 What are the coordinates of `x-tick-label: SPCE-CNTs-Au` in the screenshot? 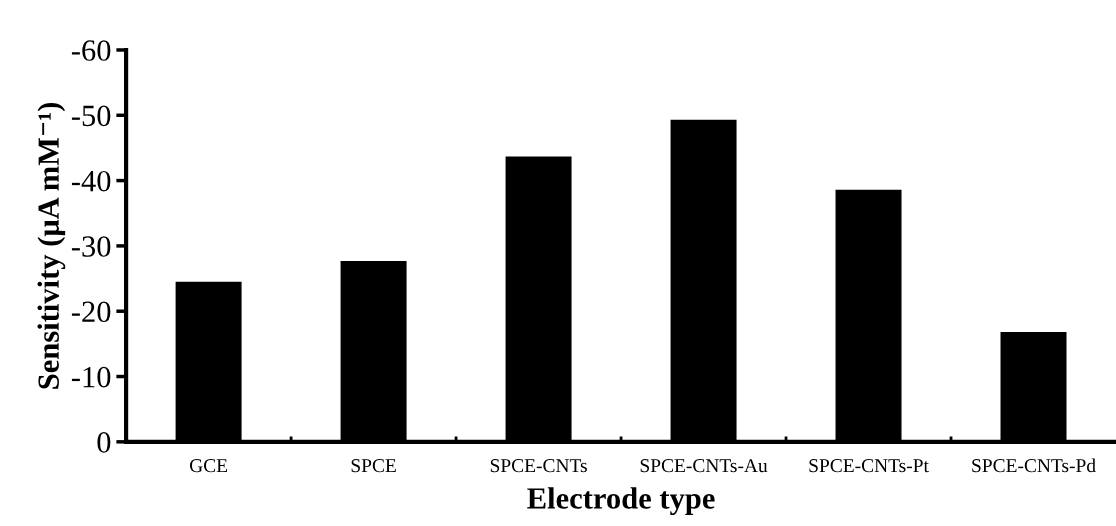 It's located at (704, 466).